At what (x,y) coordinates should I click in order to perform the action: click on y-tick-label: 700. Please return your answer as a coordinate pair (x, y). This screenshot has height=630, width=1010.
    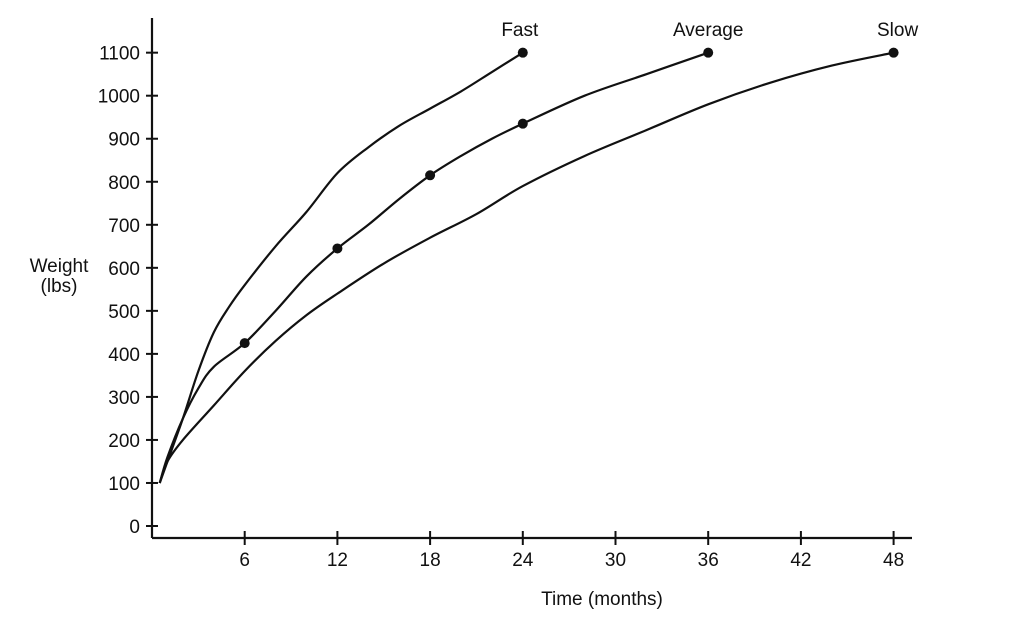
    Looking at the image, I should click on (124, 226).